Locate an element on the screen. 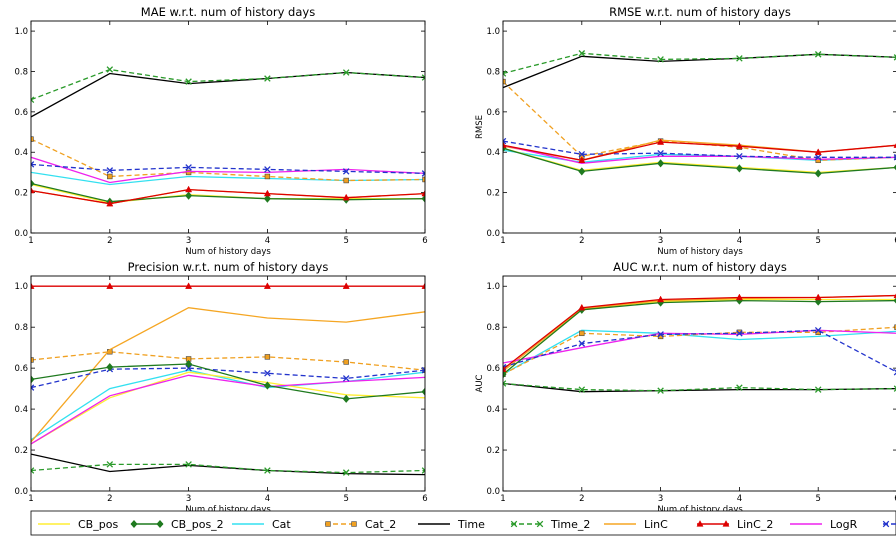 The image size is (896, 539). chart-title: RMSE w.r.t. num of history days is located at coordinates (700, 12).